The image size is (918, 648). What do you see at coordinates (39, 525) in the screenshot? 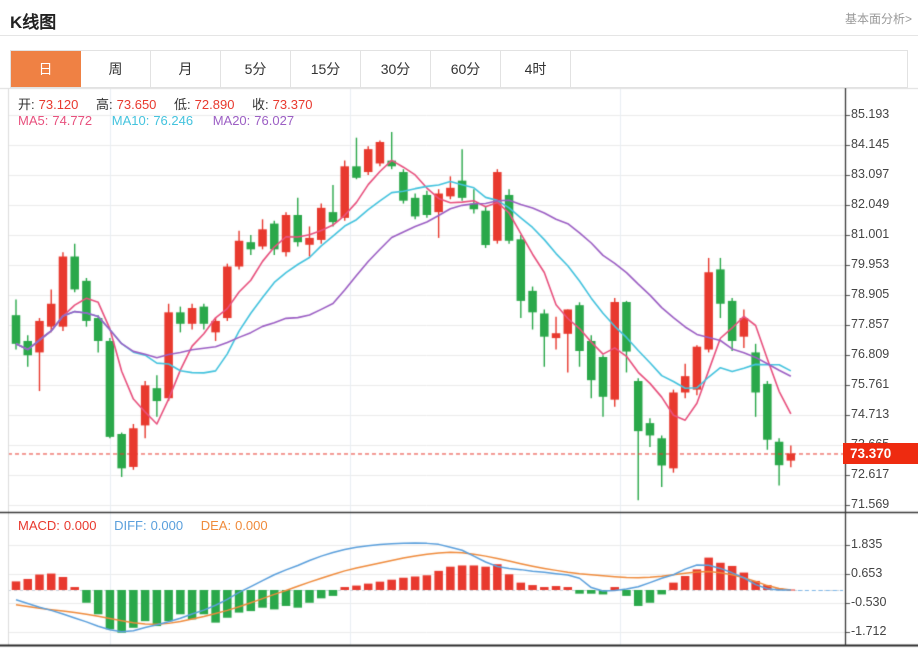
I see `macd-label: MACD:` at bounding box center [39, 525].